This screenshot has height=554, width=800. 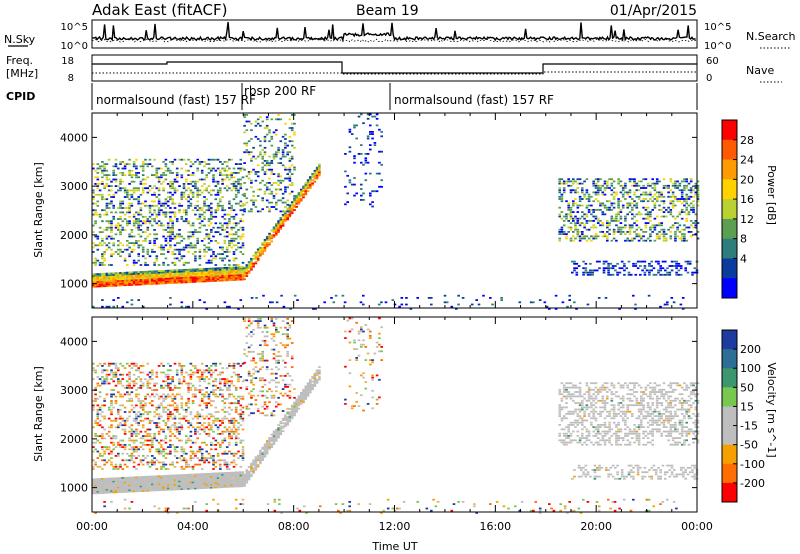 What do you see at coordinates (22, 73) in the screenshot?
I see `freq-label-line2: [MHz]` at bounding box center [22, 73].